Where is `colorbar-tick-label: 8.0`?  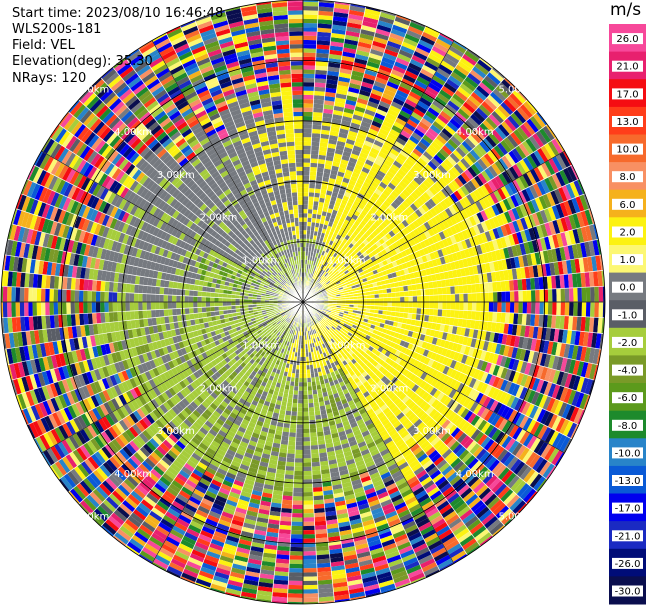 colorbar-tick-label: 8.0 is located at coordinates (628, 177).